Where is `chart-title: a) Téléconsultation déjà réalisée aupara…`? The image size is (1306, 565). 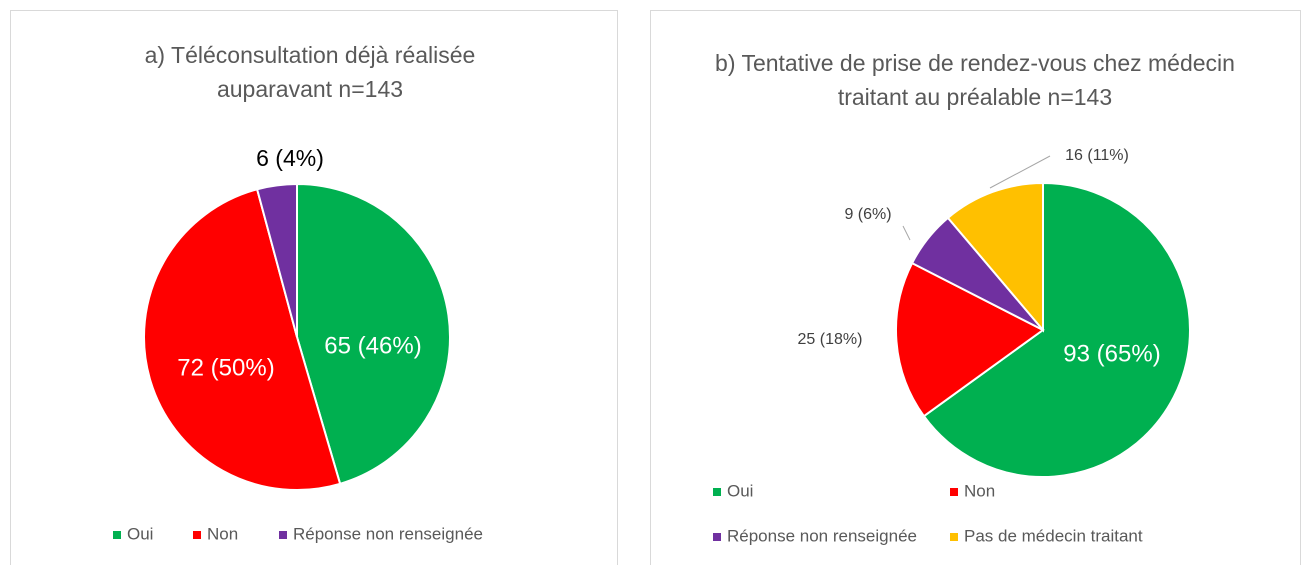 chart-title: a) Téléconsultation déjà réalisée aupara… is located at coordinates (310, 72).